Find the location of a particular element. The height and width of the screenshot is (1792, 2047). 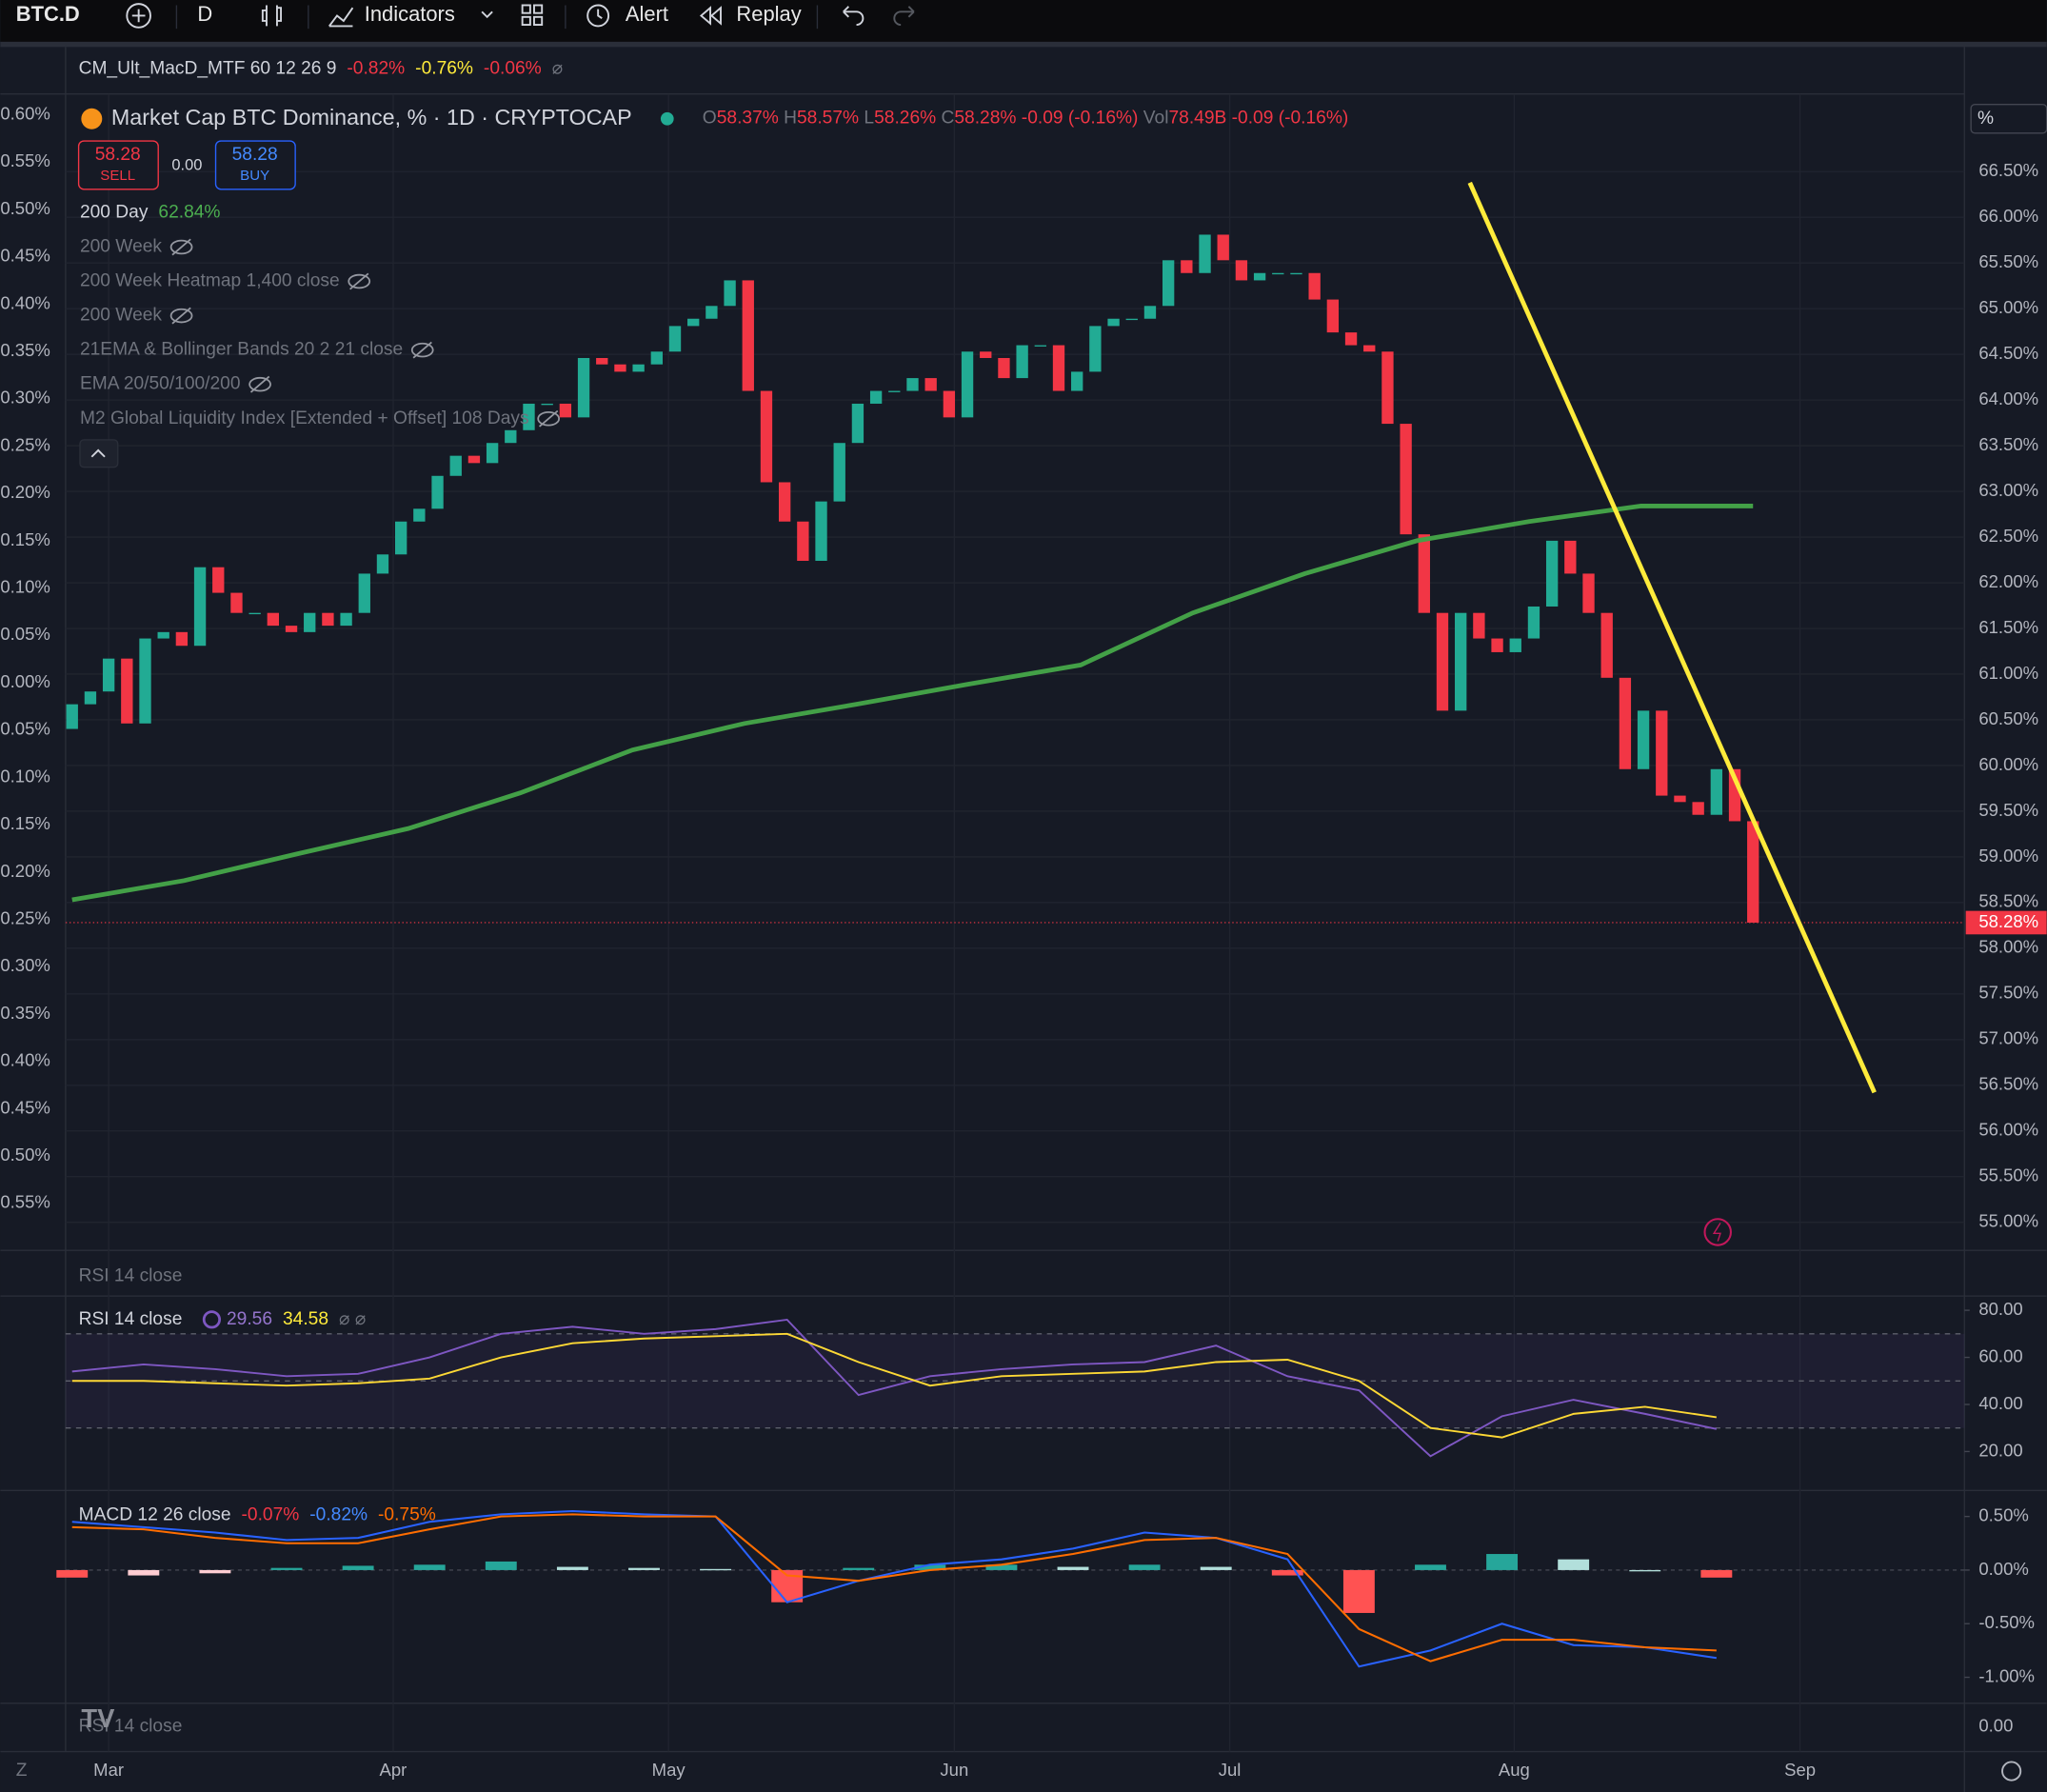

replay-icon is located at coordinates (710, 16).